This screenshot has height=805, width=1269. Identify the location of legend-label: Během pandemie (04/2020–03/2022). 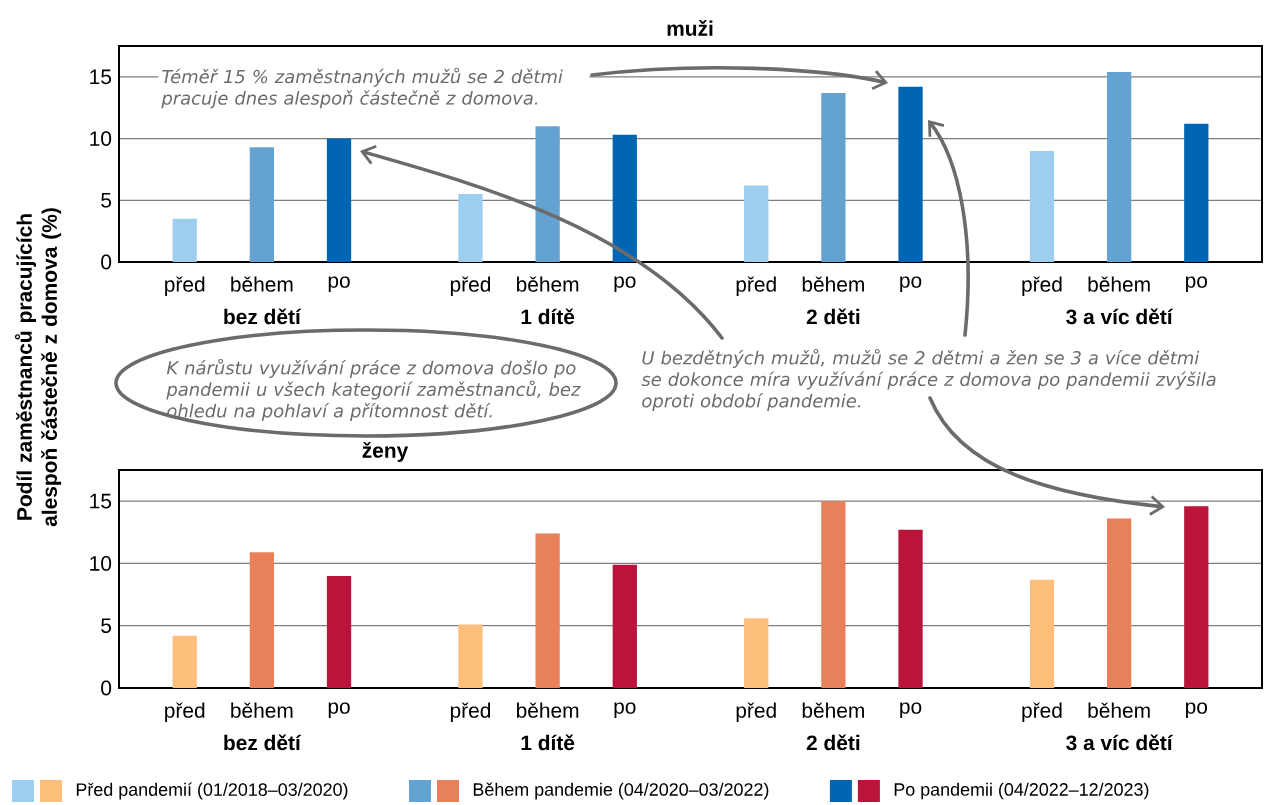
(621, 791).